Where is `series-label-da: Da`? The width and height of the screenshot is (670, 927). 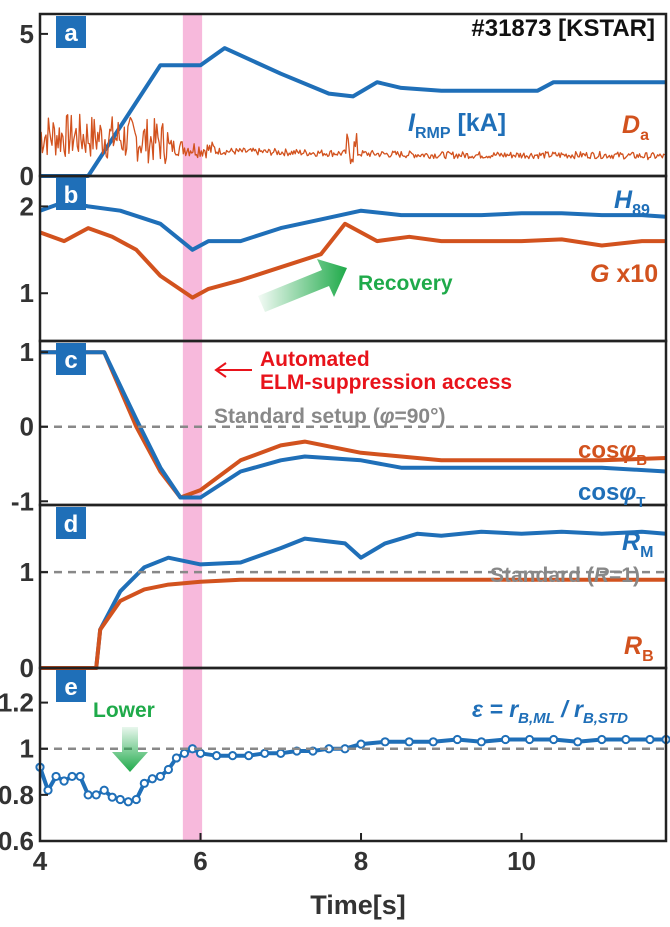 series-label-da: Da is located at coordinates (635, 127).